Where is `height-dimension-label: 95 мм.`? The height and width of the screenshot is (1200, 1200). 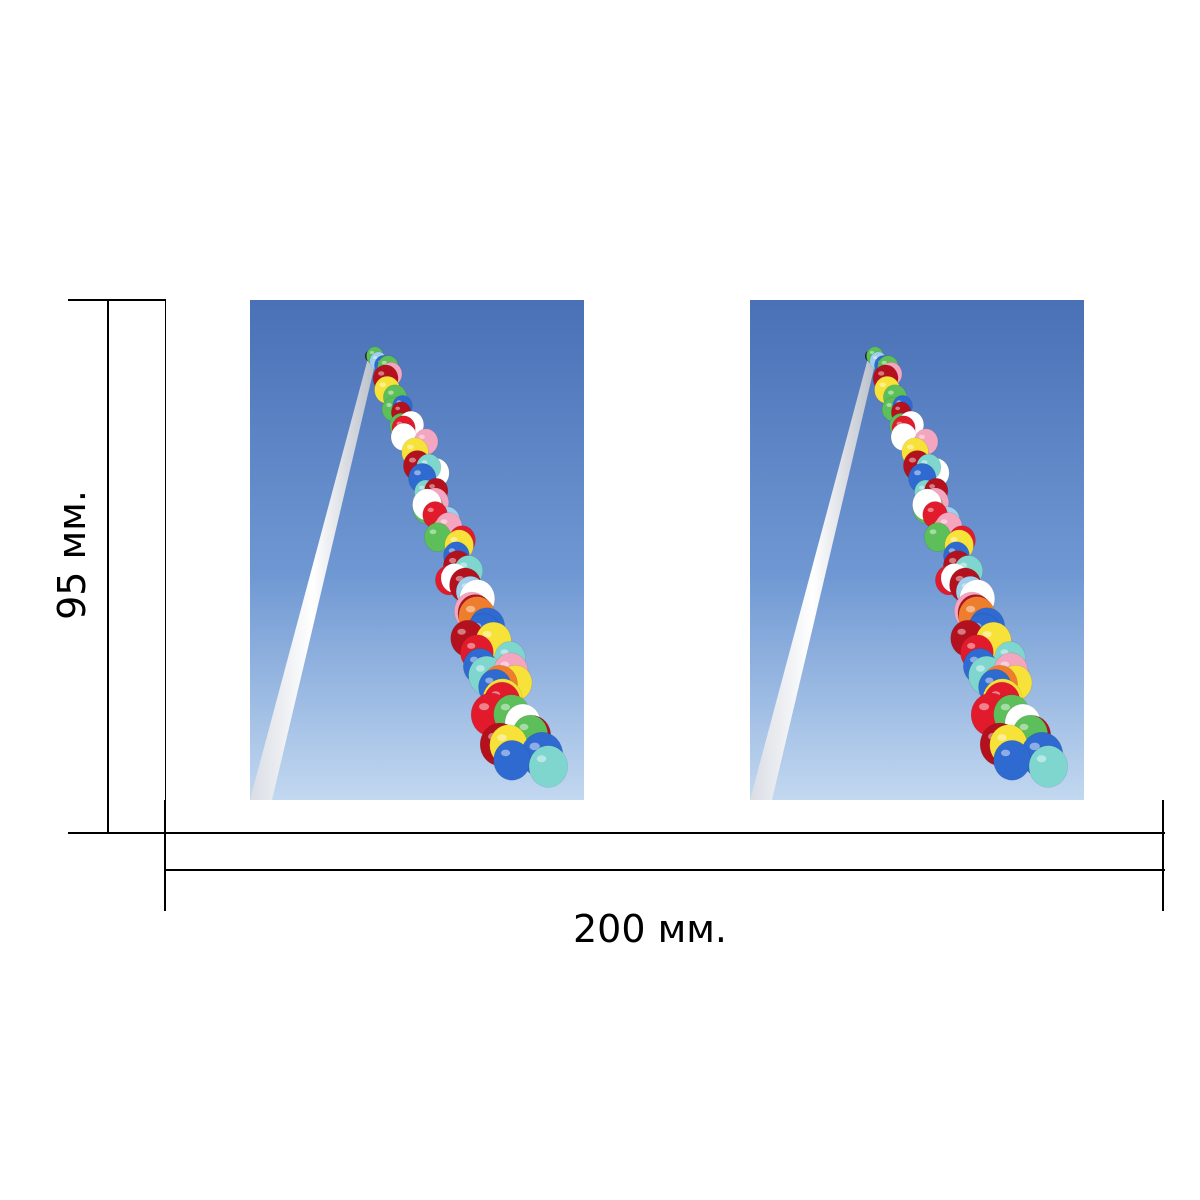
height-dimension-label: 95 мм. is located at coordinates (72, 555).